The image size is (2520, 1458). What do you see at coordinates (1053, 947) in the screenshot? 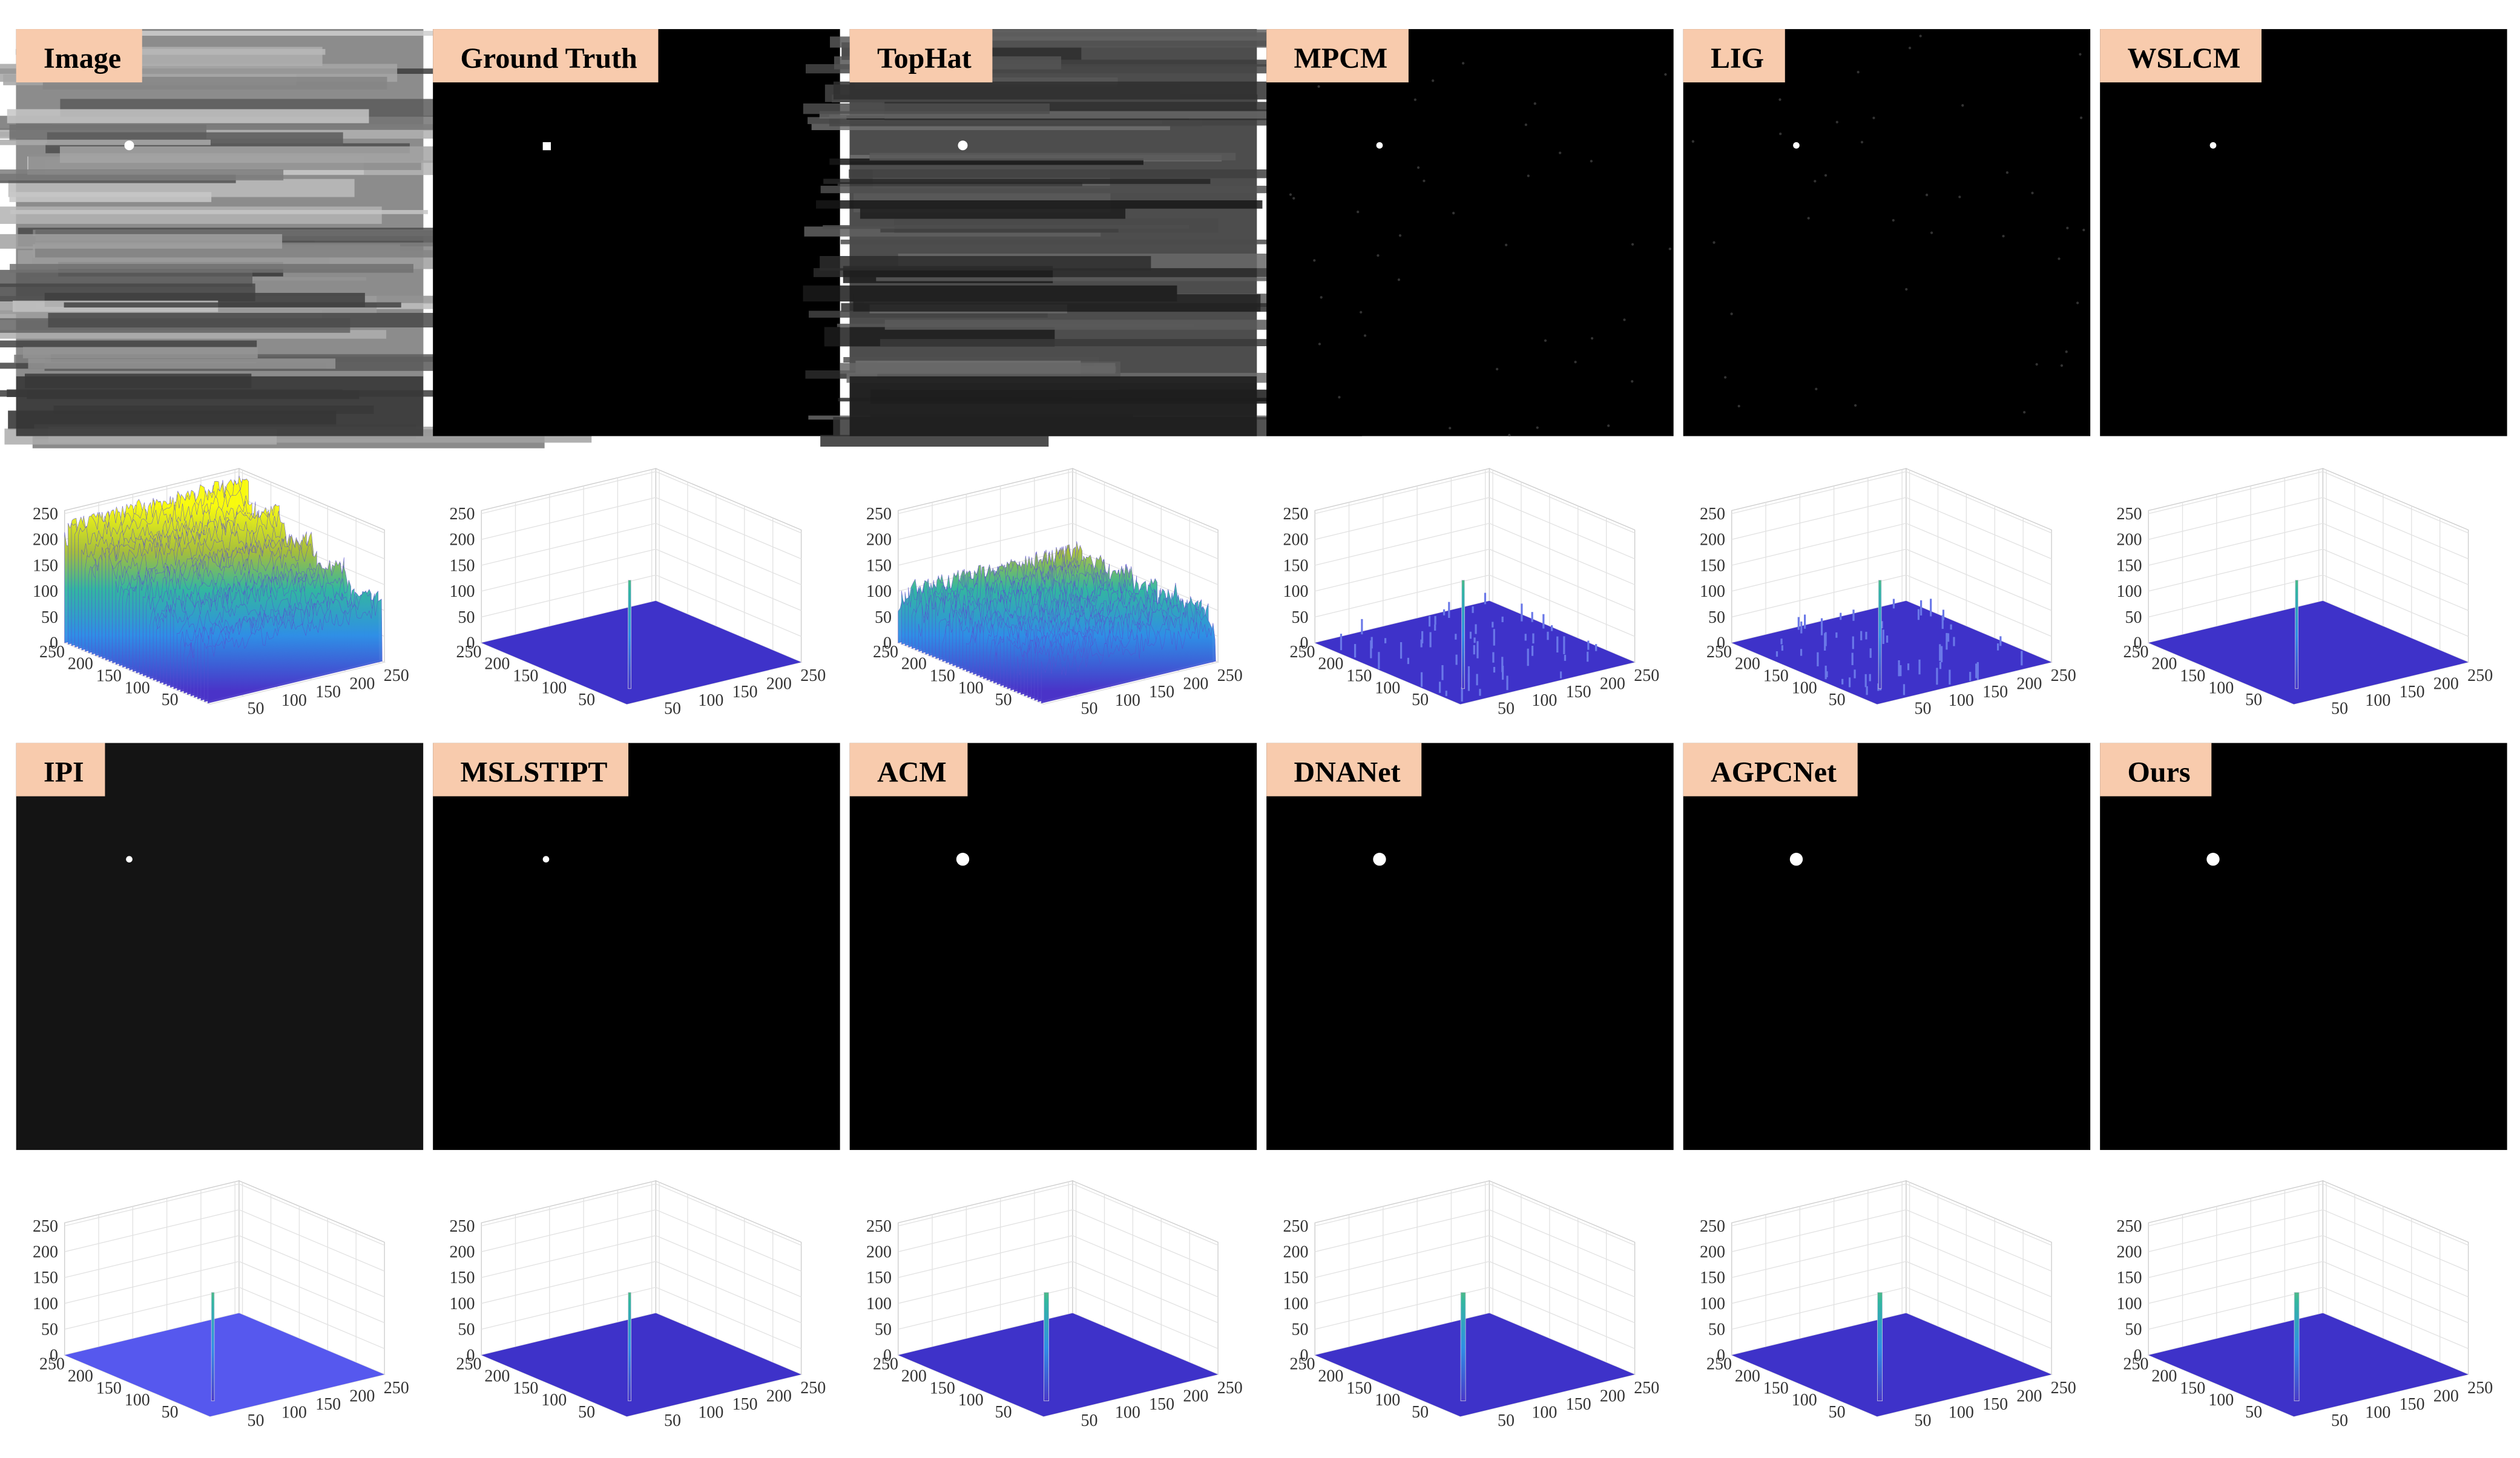
I see `image-panel: ACM` at bounding box center [1053, 947].